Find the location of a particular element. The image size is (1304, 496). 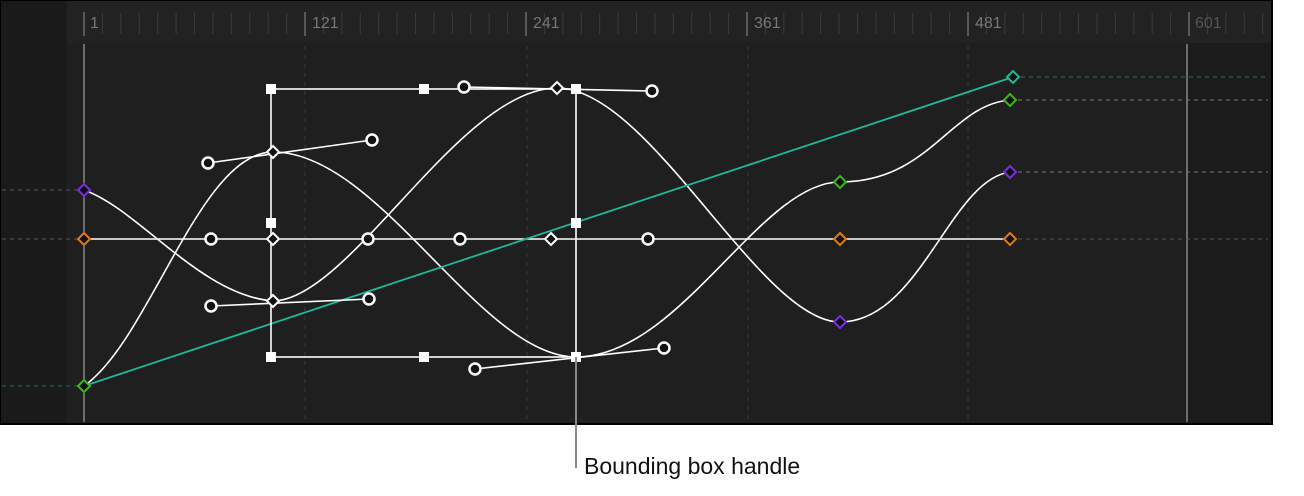

ruler-label: 1 is located at coordinates (94, 23).